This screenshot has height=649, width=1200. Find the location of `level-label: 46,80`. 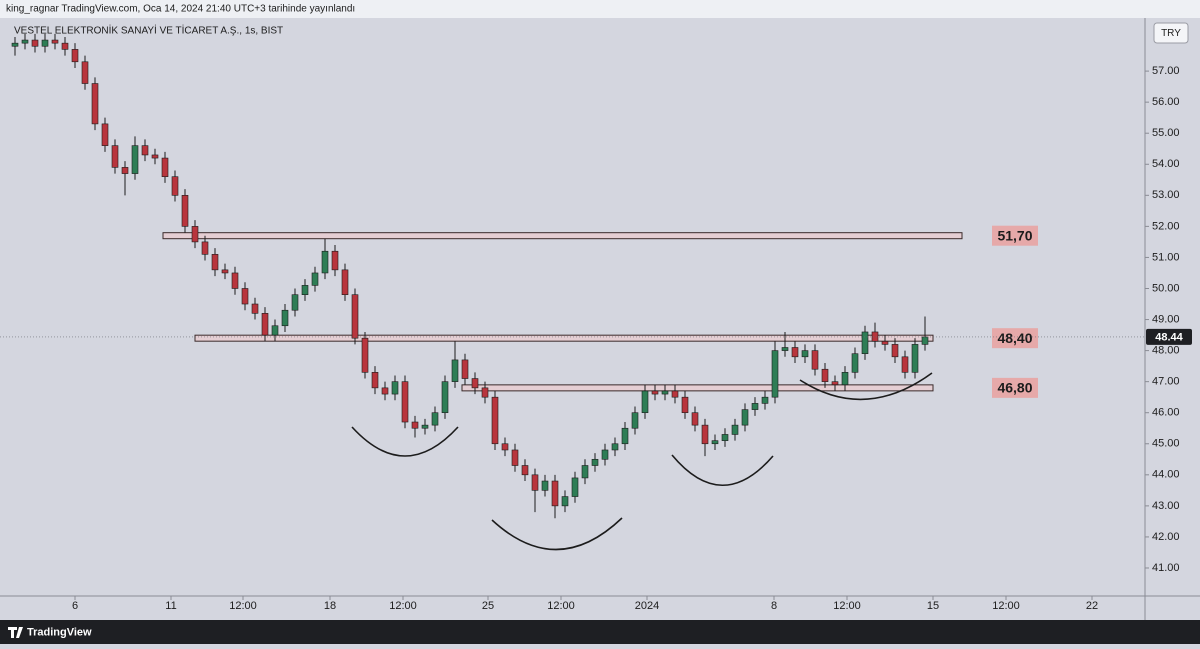

level-label: 46,80 is located at coordinates (1014, 388).